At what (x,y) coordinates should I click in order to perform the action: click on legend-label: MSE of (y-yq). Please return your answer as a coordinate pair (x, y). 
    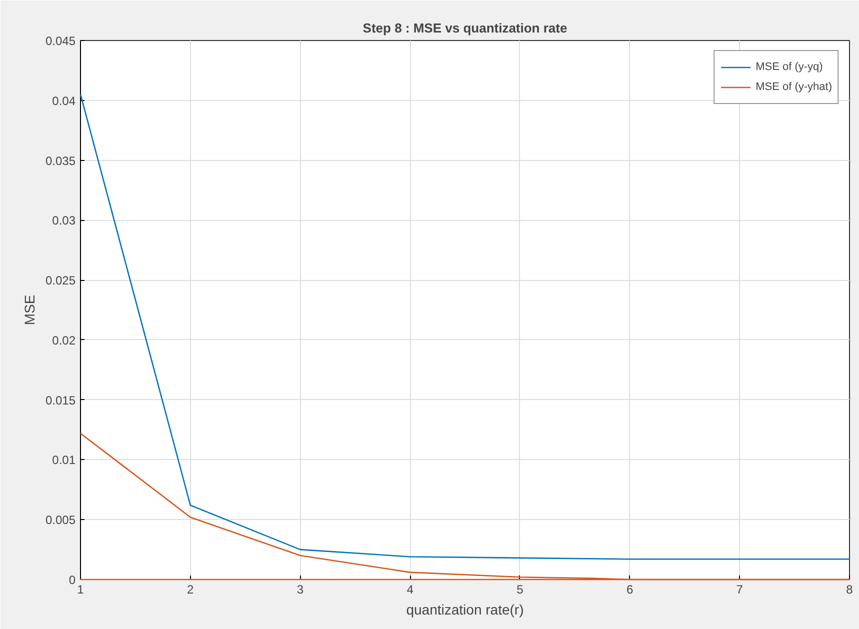
    Looking at the image, I should click on (789, 67).